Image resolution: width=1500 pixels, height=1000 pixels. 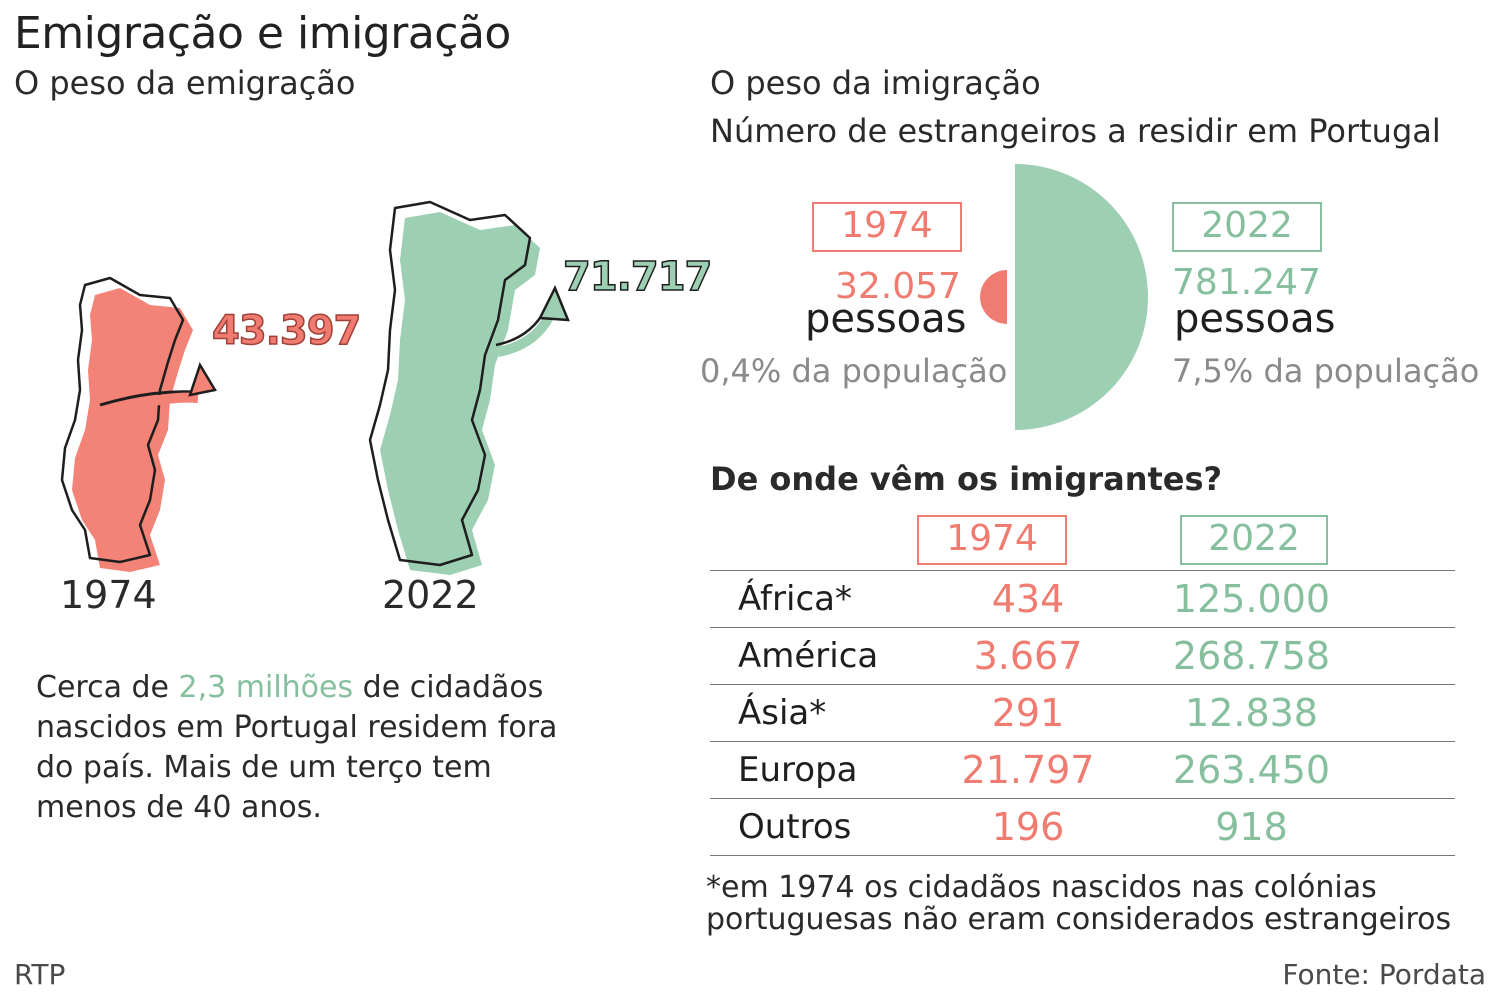 What do you see at coordinates (1254, 540) in the screenshot?
I see `origins-col-2022: 2022` at bounding box center [1254, 540].